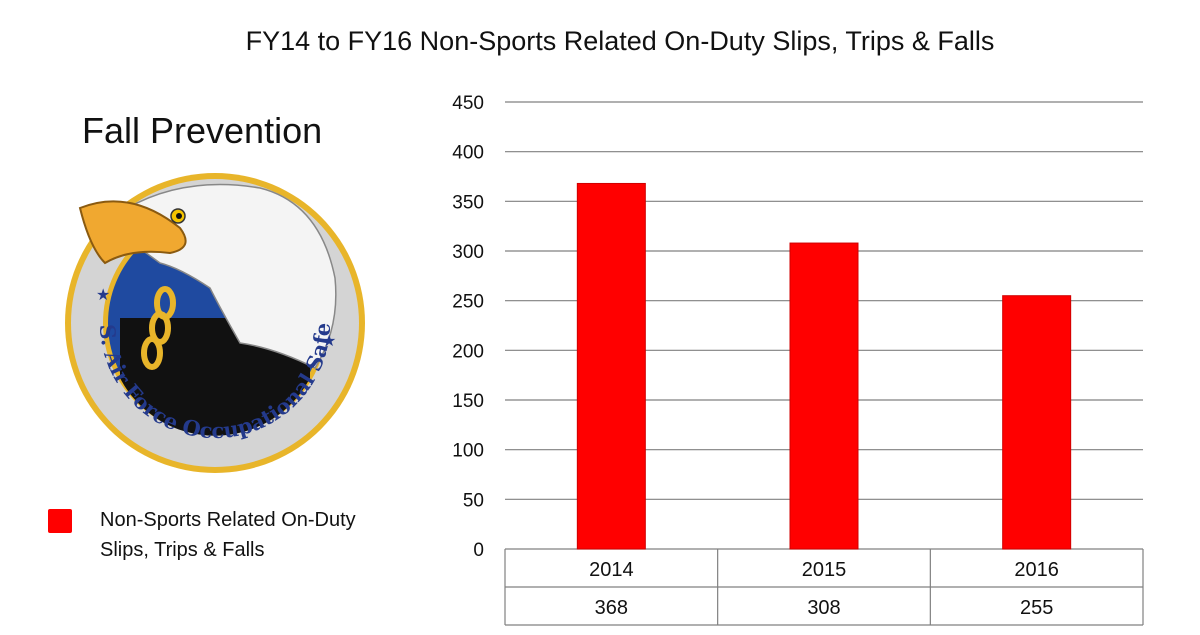 The height and width of the screenshot is (635, 1200). Describe the element at coordinates (824, 570) in the screenshot. I see `x-category-label: 2015` at that location.